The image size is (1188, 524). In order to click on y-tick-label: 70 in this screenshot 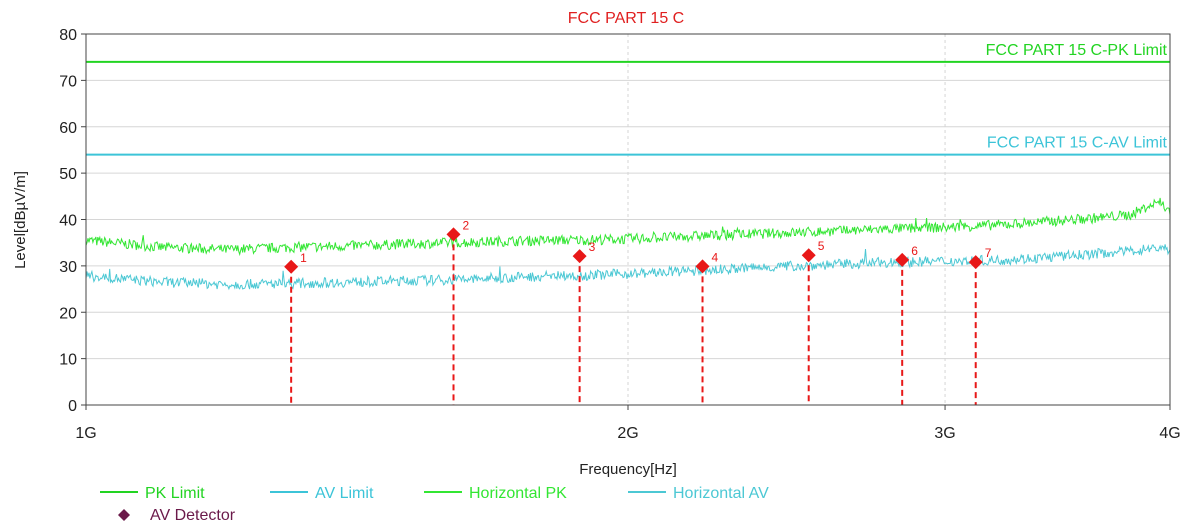, I will do `click(68, 81)`.